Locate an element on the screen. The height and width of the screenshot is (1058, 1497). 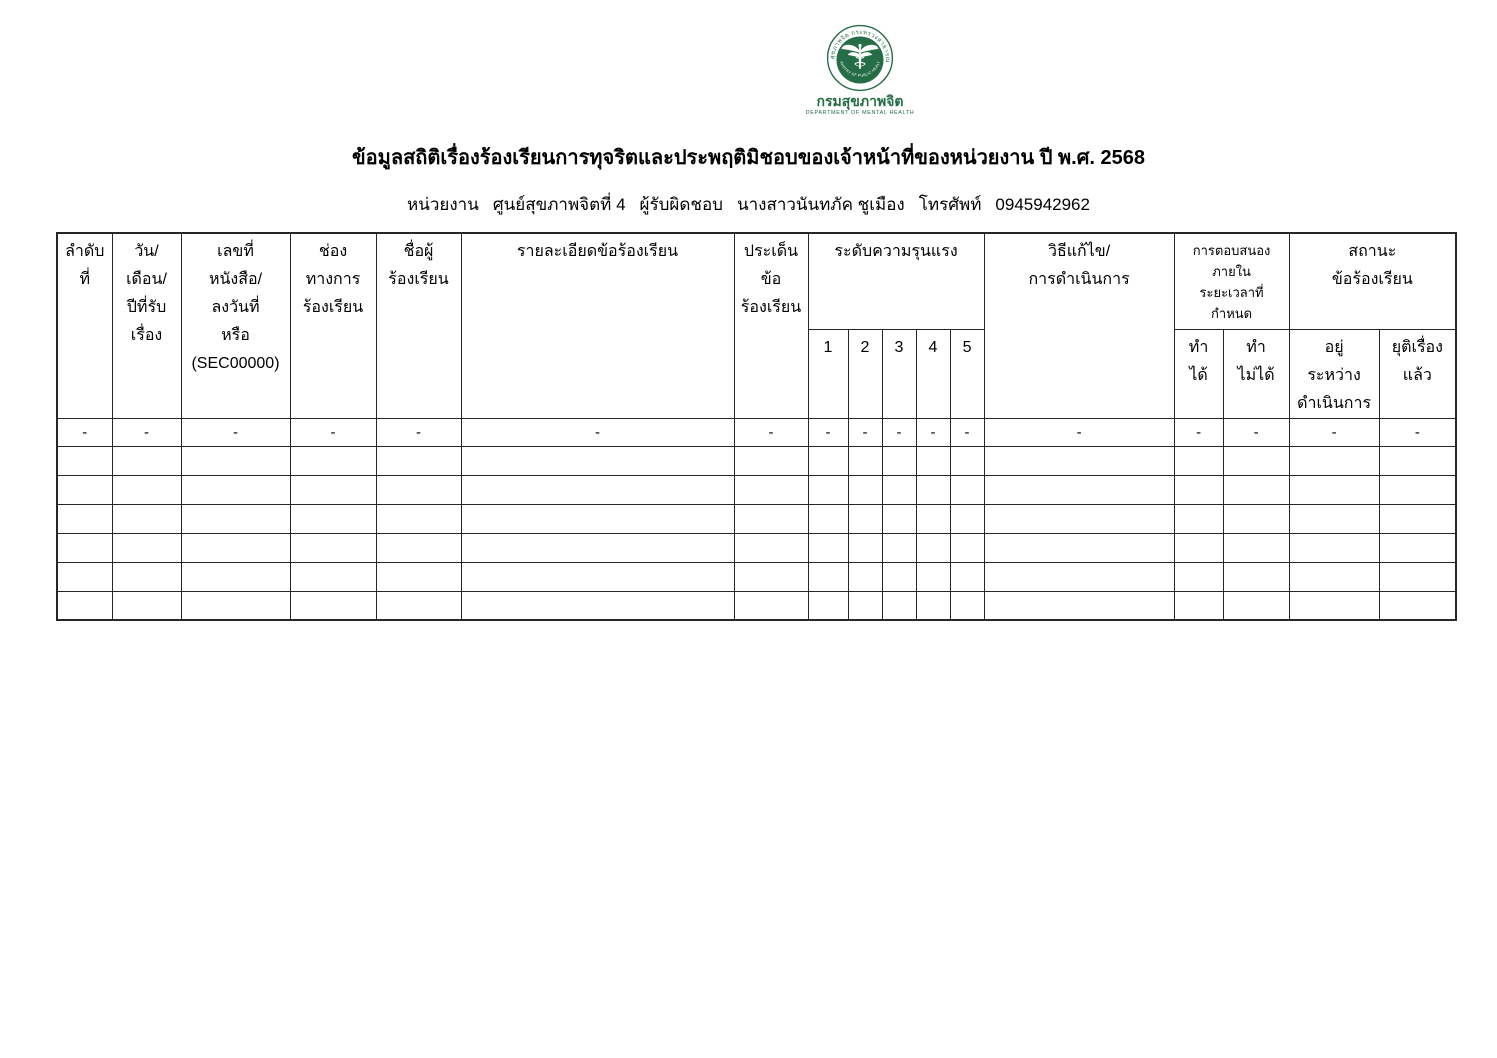
responsible-label: ผู้รับผิดชอบ is located at coordinates (681, 204).